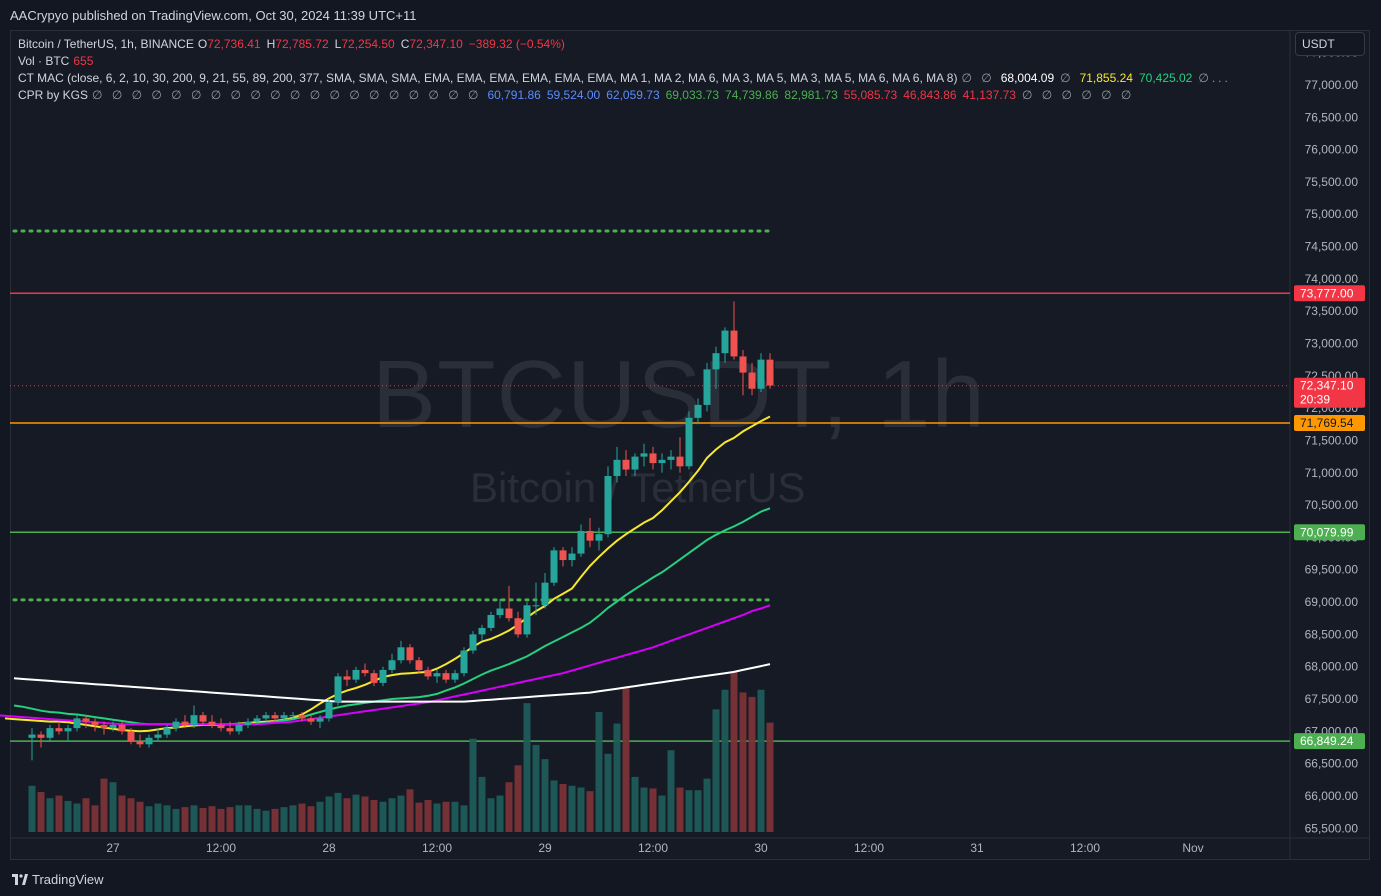  I want to click on macd-value-2: 71,855.24, so click(1106, 78).